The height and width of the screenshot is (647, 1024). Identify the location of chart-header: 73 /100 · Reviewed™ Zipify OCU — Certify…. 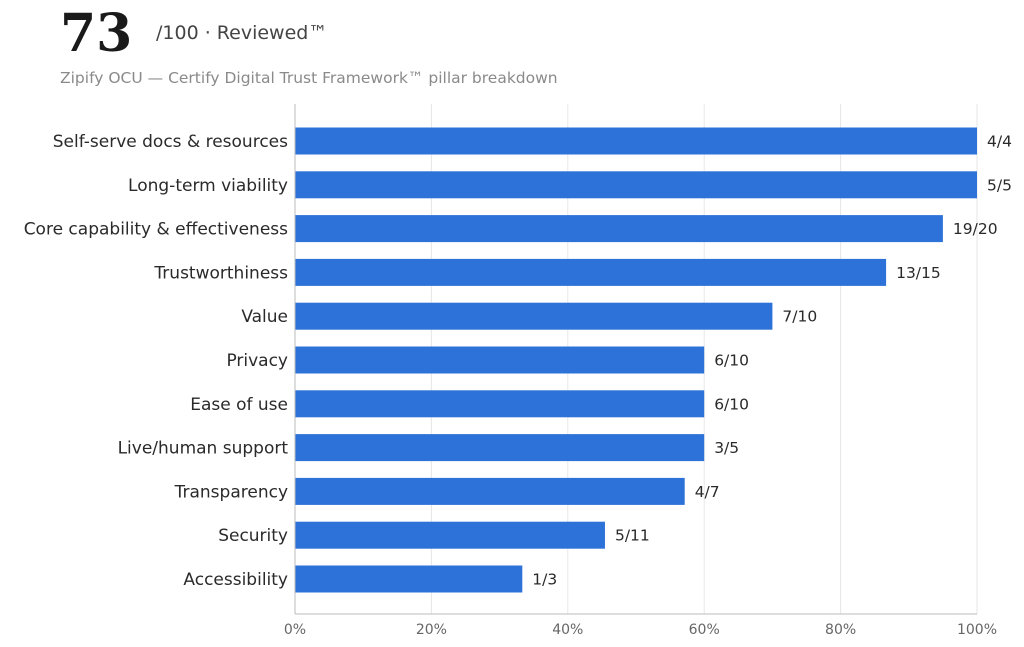
(510, 49).